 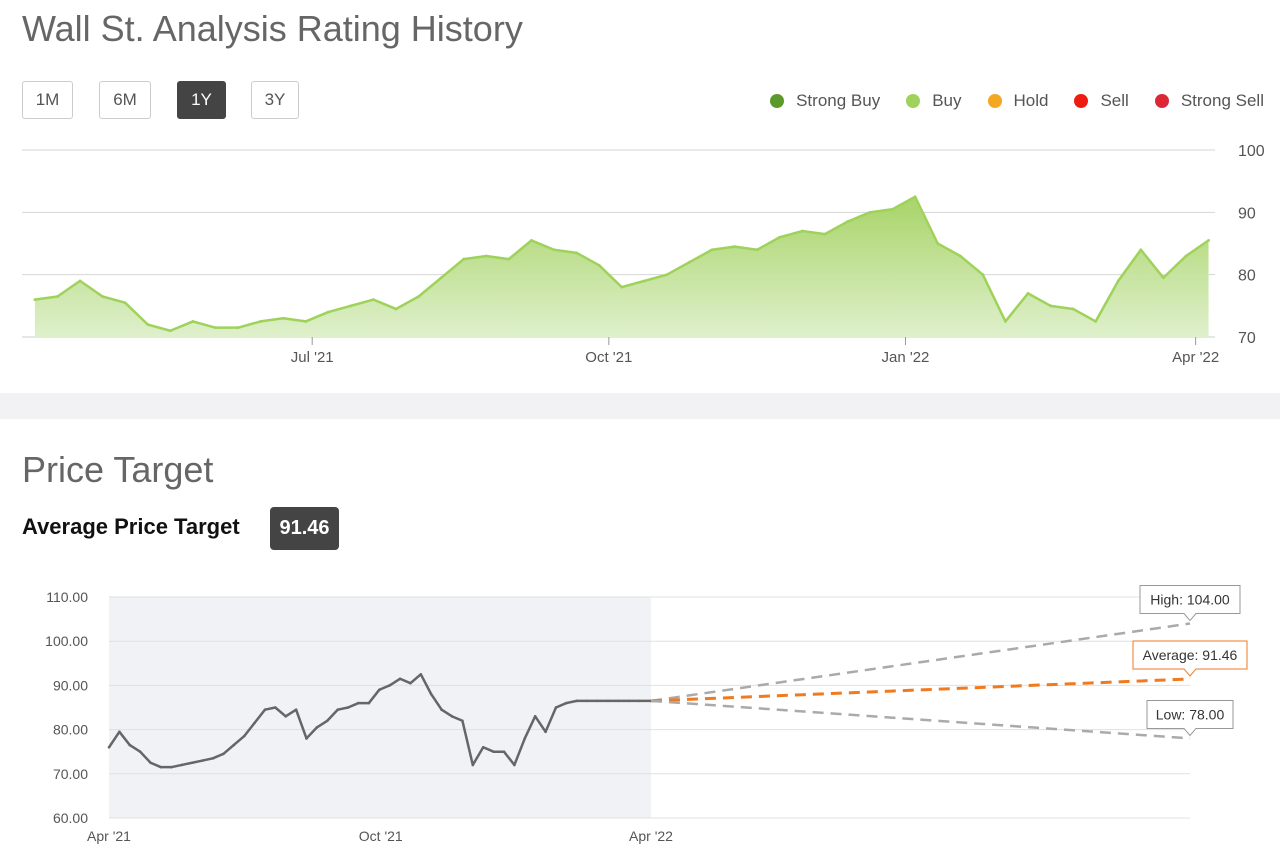 I want to click on rating-legend: Strong Buy Buy Hold Sell Strong Sell, so click(x=1017, y=101).